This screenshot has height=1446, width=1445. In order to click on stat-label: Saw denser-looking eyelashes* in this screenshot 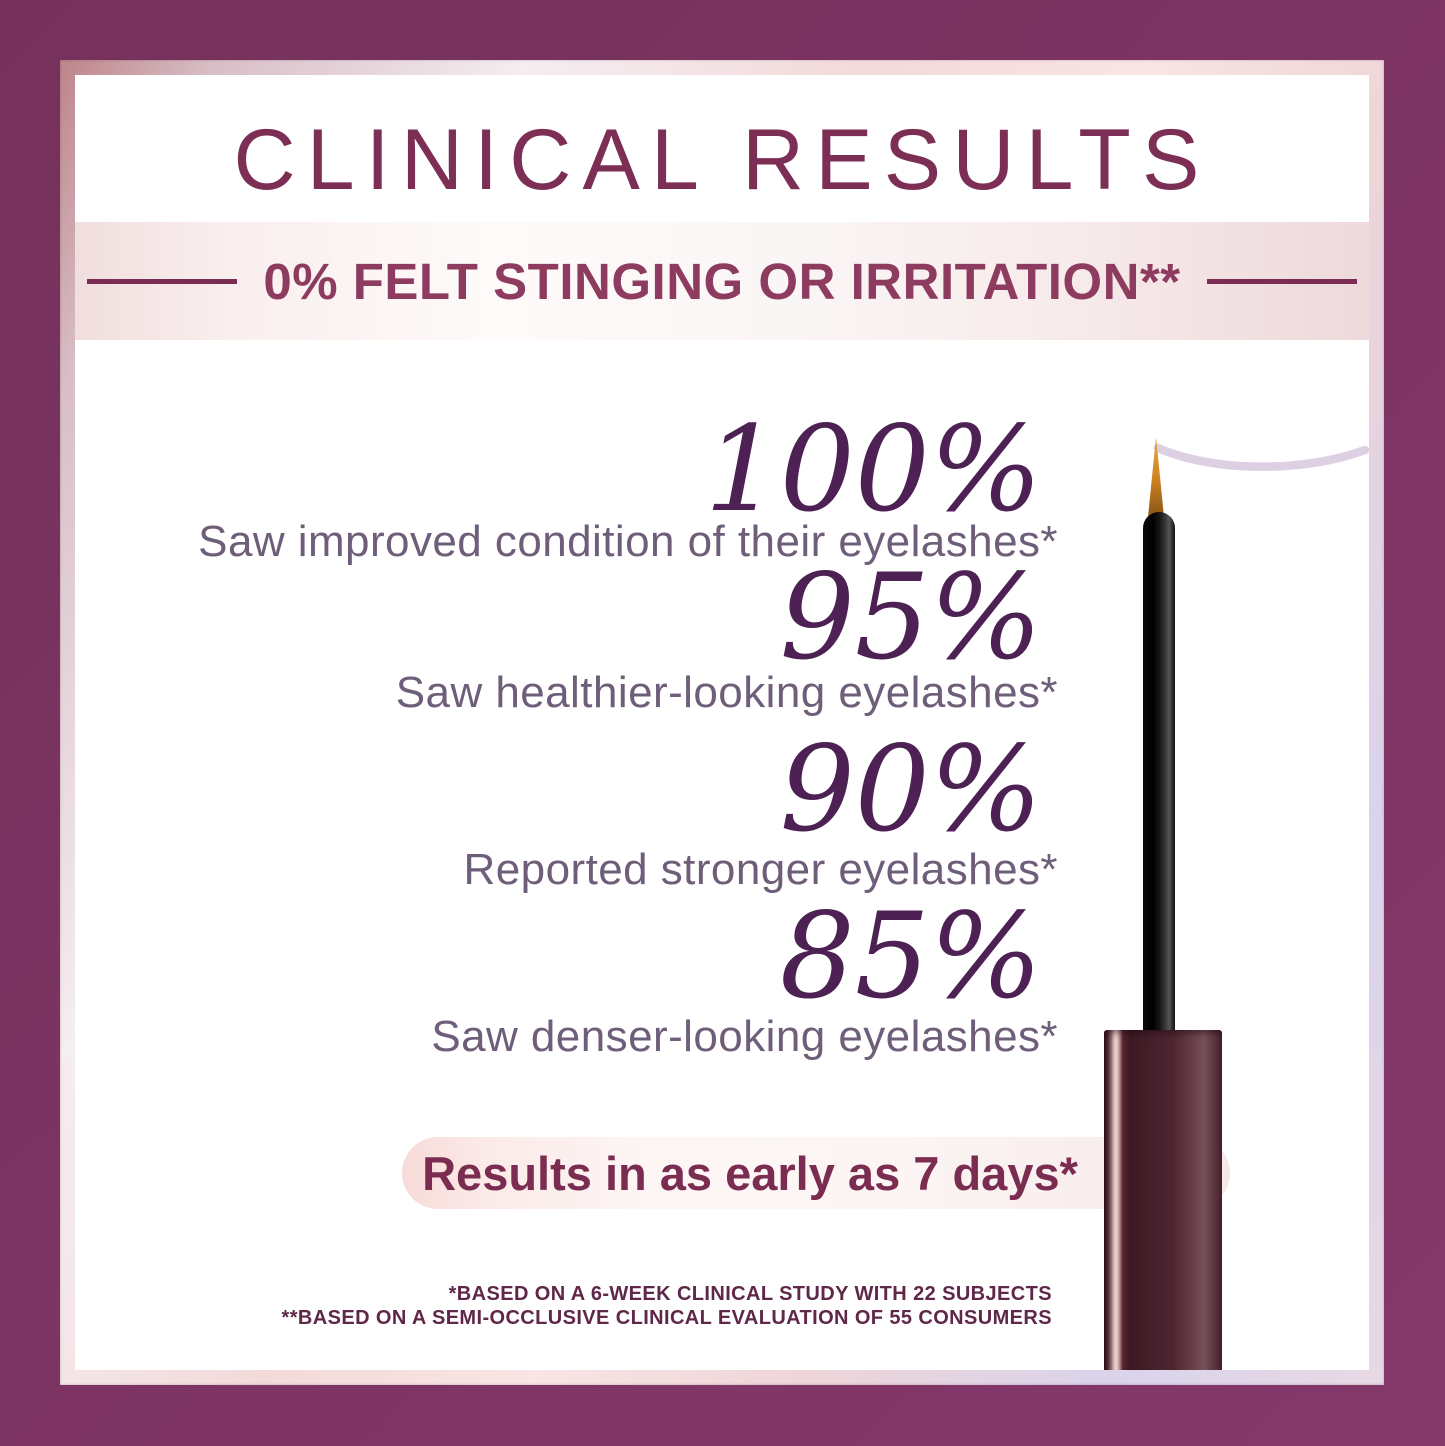, I will do `click(744, 1036)`.